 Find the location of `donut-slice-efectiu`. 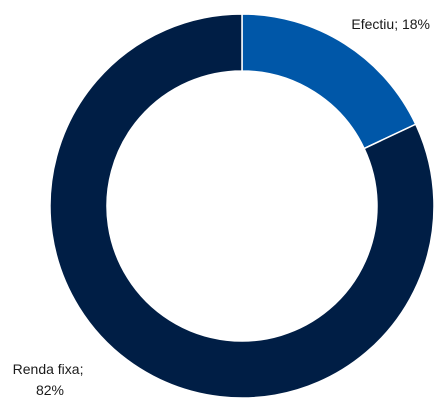

donut-slice-efectiu is located at coordinates (329, 81).